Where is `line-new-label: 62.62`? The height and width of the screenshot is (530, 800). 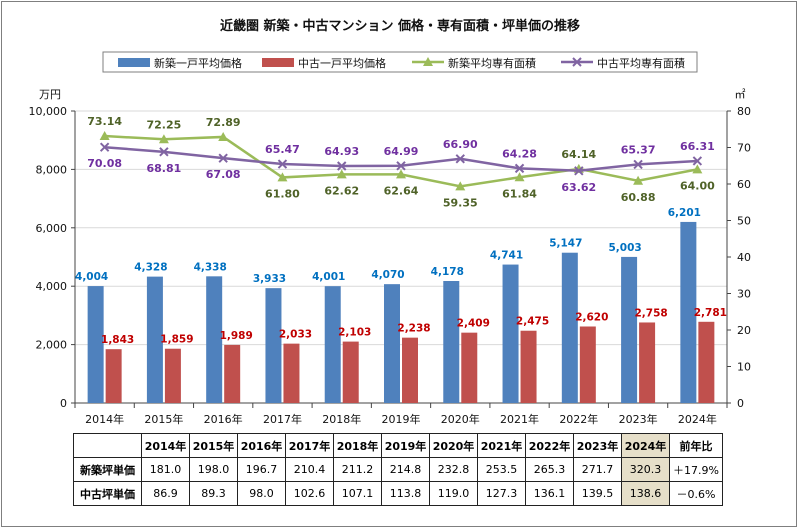
line-new-label: 62.62 is located at coordinates (341, 190).